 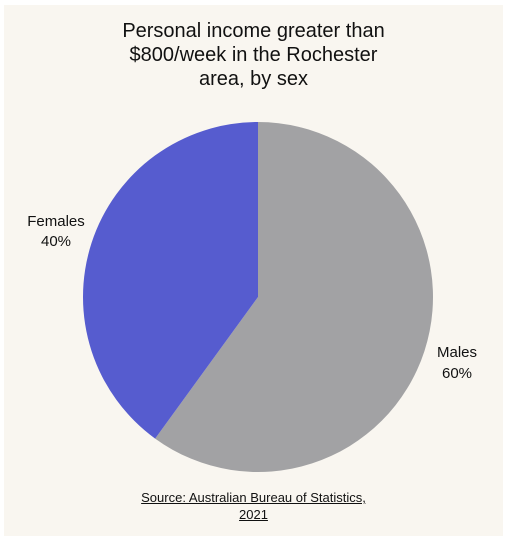 What do you see at coordinates (253, 497) in the screenshot?
I see `source-line-1: Source: Australian Bureau of Statistics,` at bounding box center [253, 497].